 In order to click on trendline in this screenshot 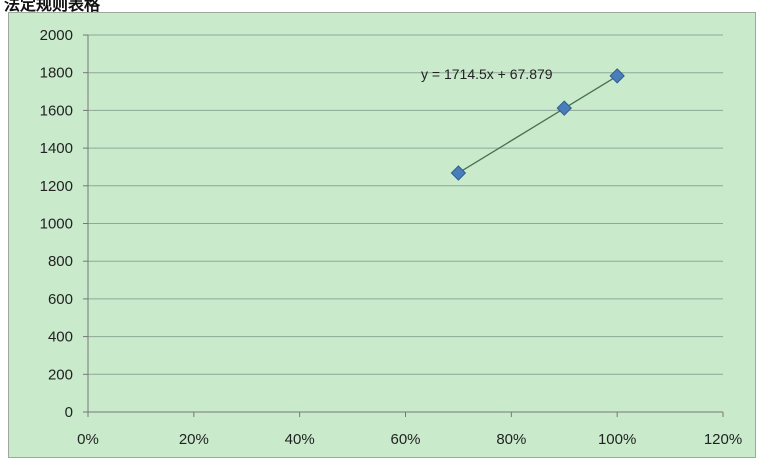, I will do `click(538, 124)`.